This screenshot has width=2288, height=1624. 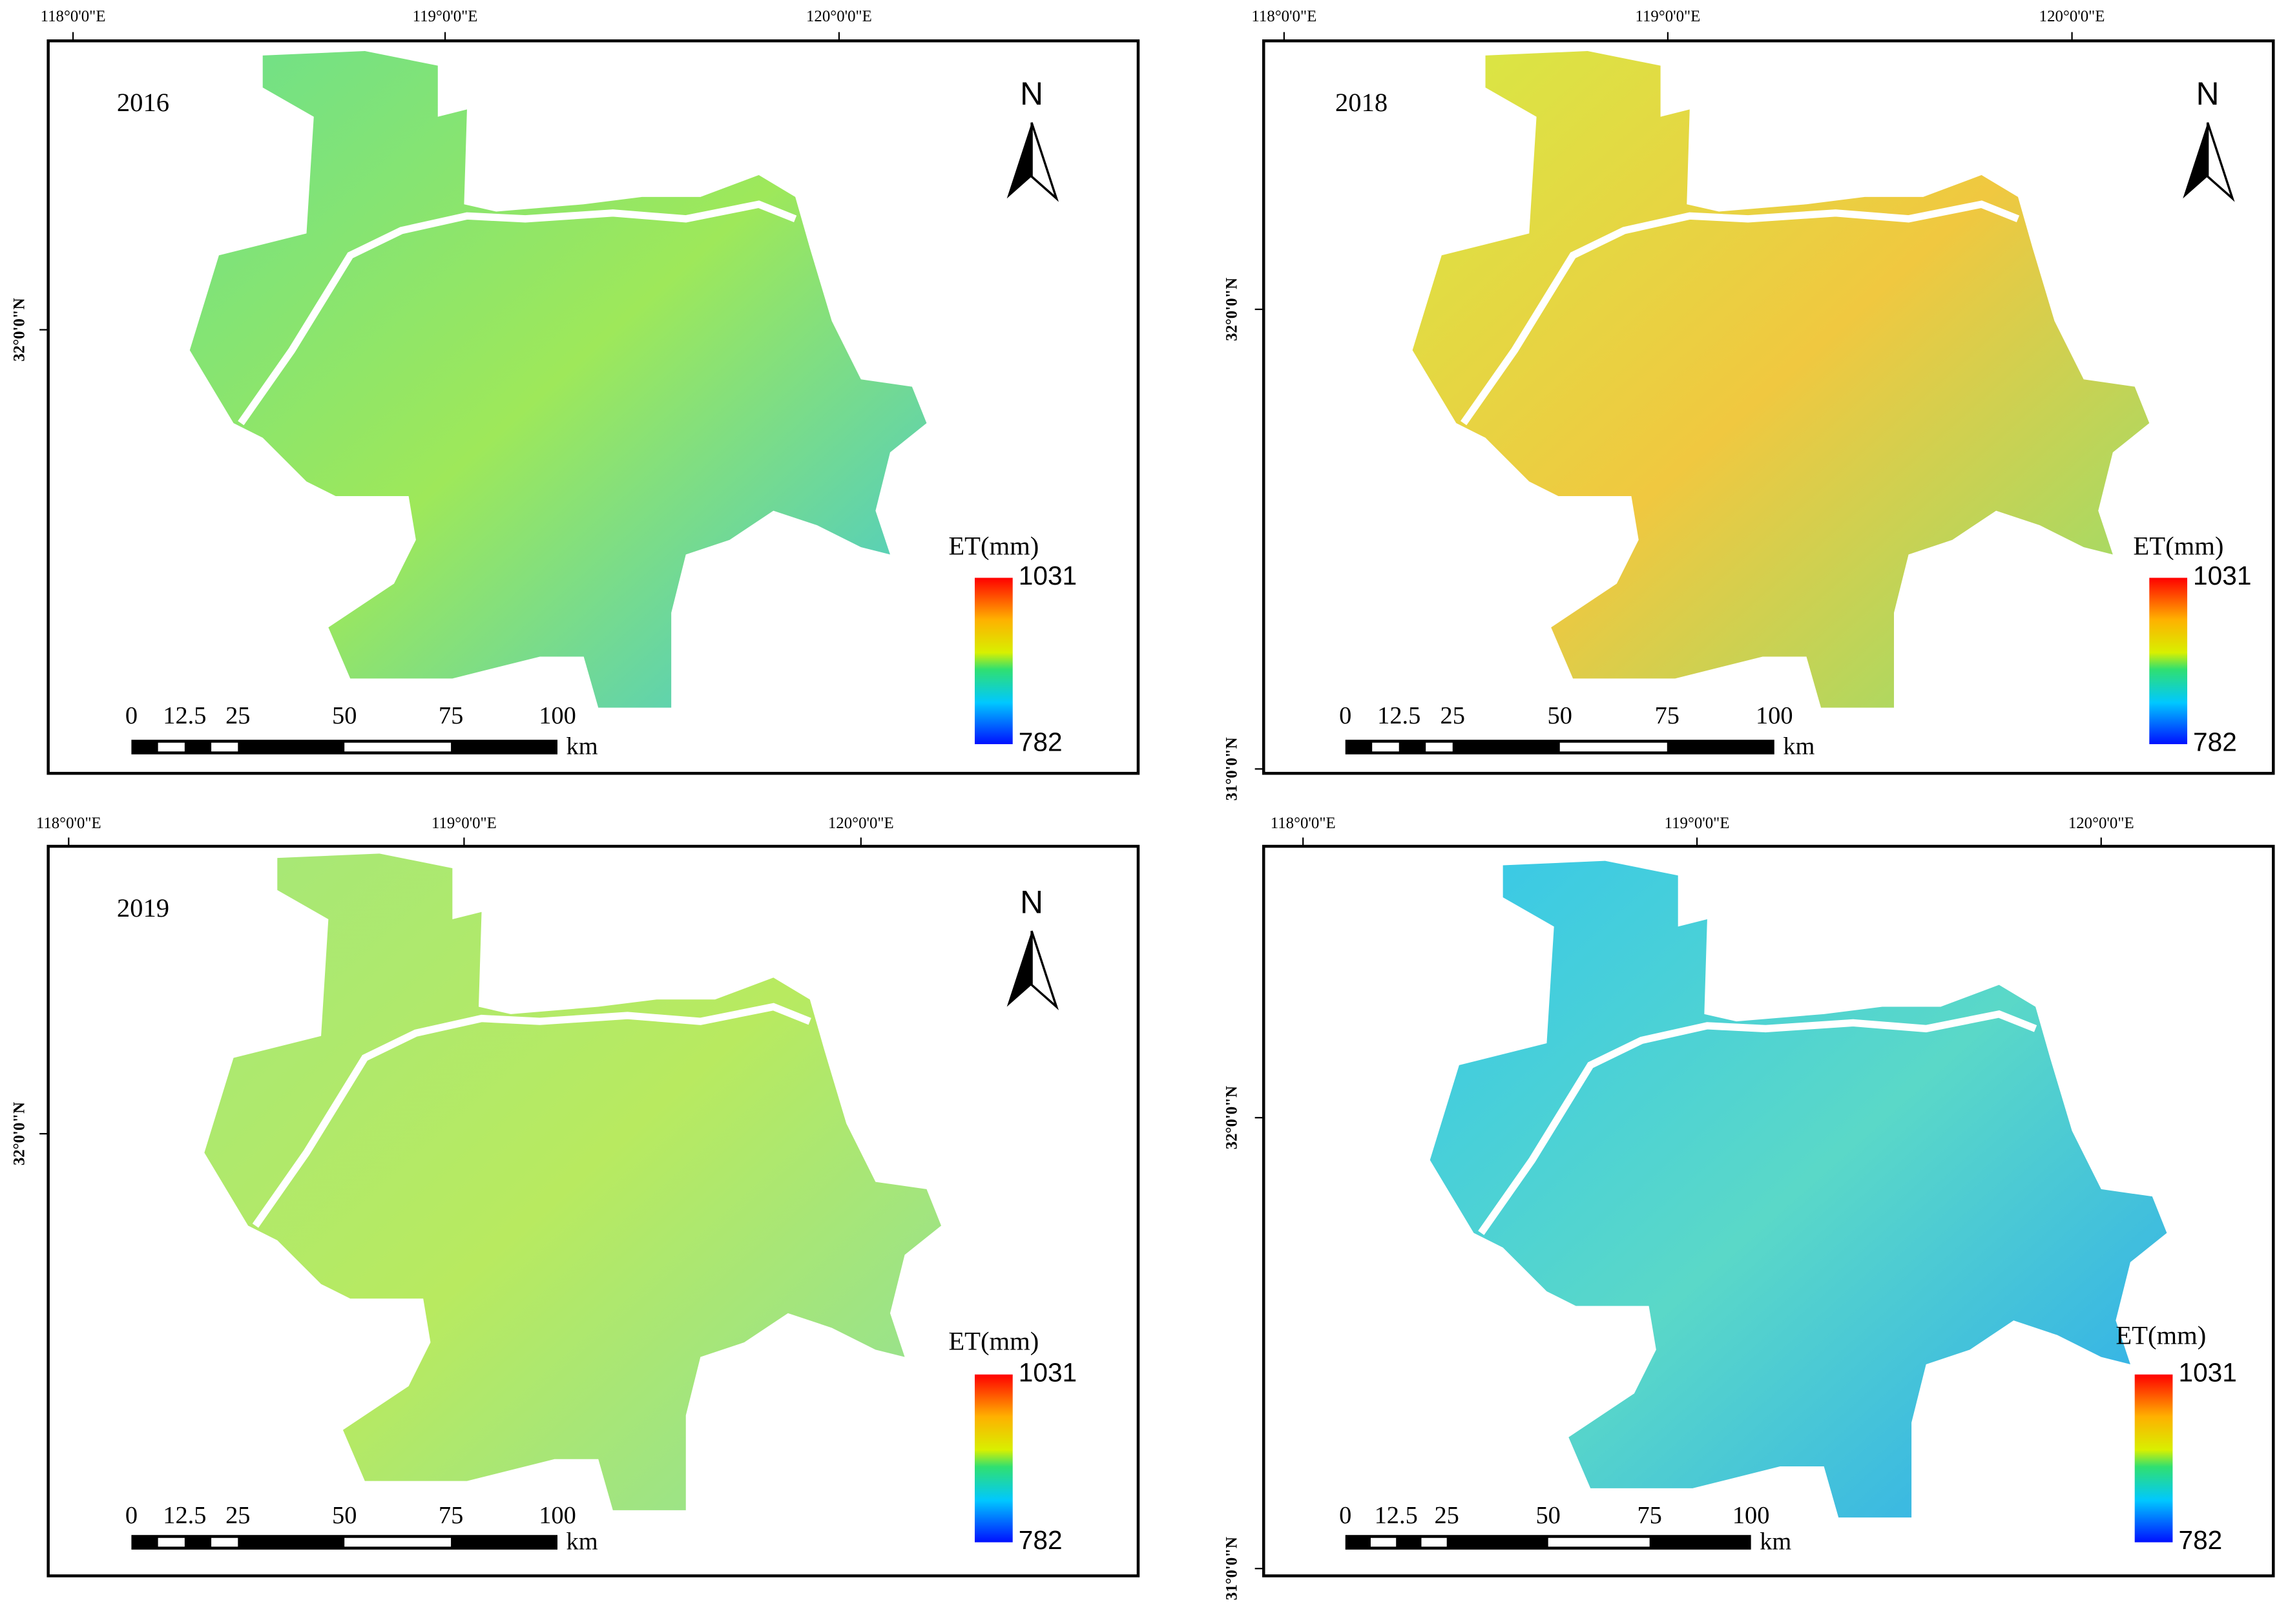 What do you see at coordinates (143, 102) in the screenshot?
I see `year-label: 2016` at bounding box center [143, 102].